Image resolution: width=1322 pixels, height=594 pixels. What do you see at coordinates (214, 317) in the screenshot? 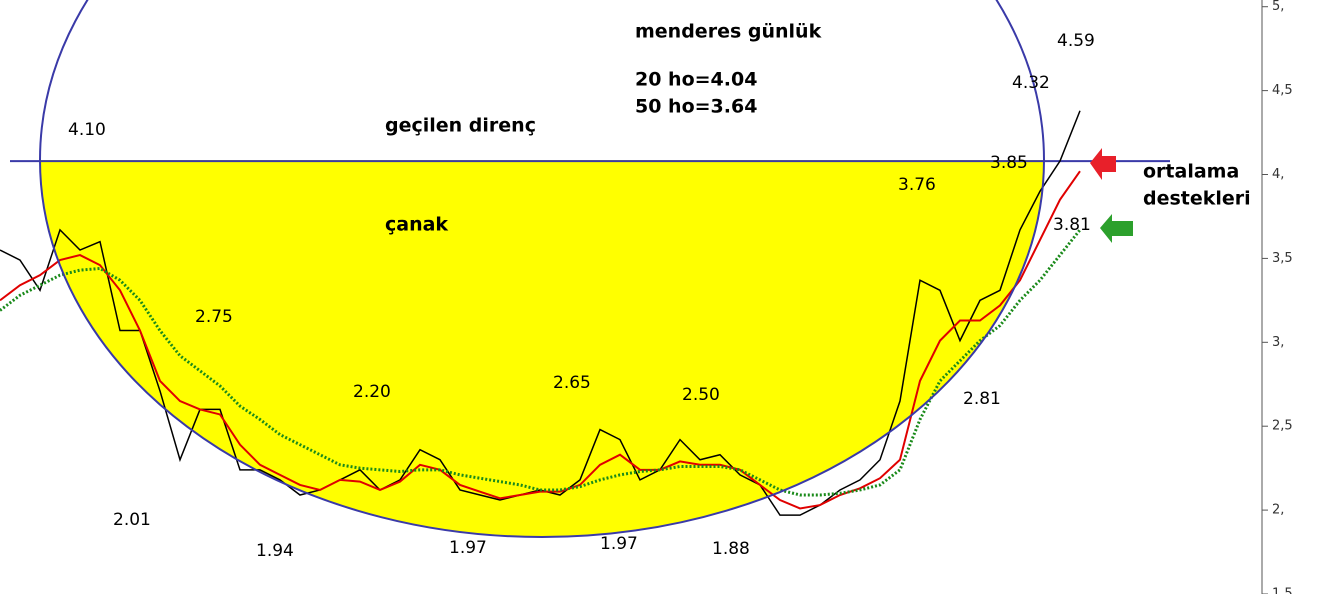
I see `annotation: 2.75` at bounding box center [214, 317].